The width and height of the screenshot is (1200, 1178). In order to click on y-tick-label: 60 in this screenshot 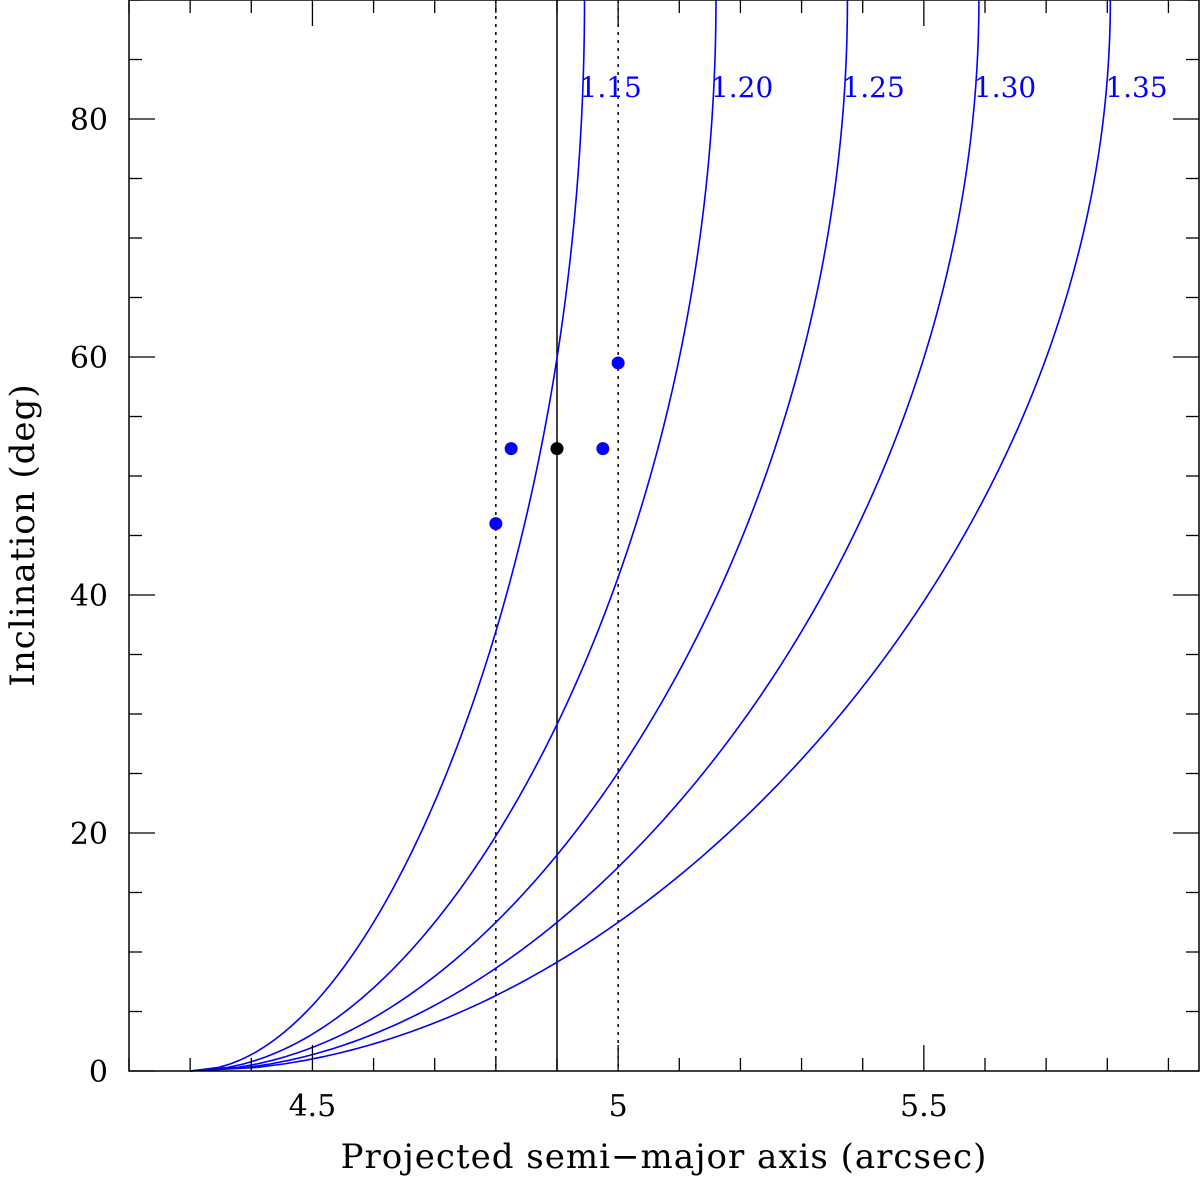, I will do `click(89, 358)`.